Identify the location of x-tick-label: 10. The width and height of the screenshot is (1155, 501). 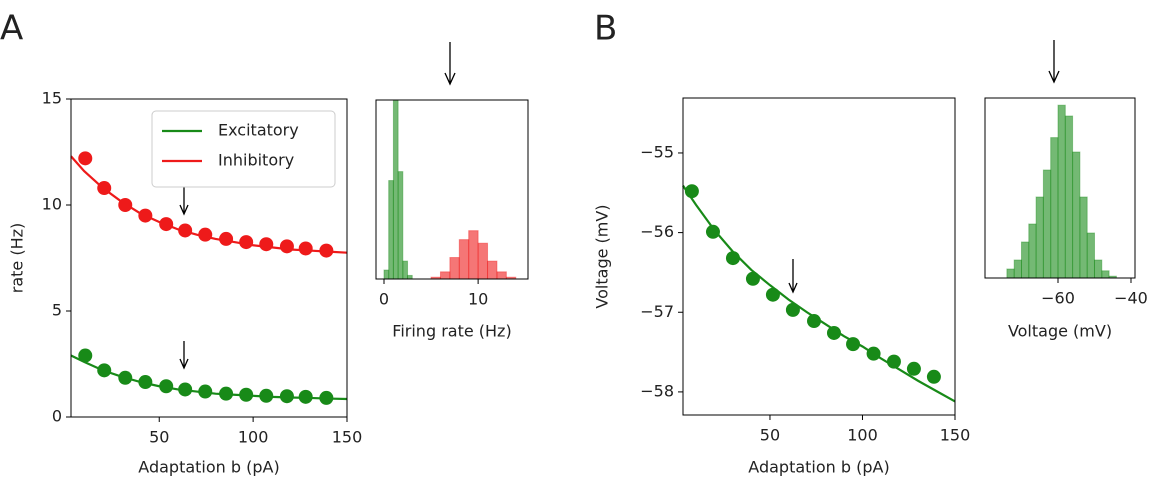
(478, 299).